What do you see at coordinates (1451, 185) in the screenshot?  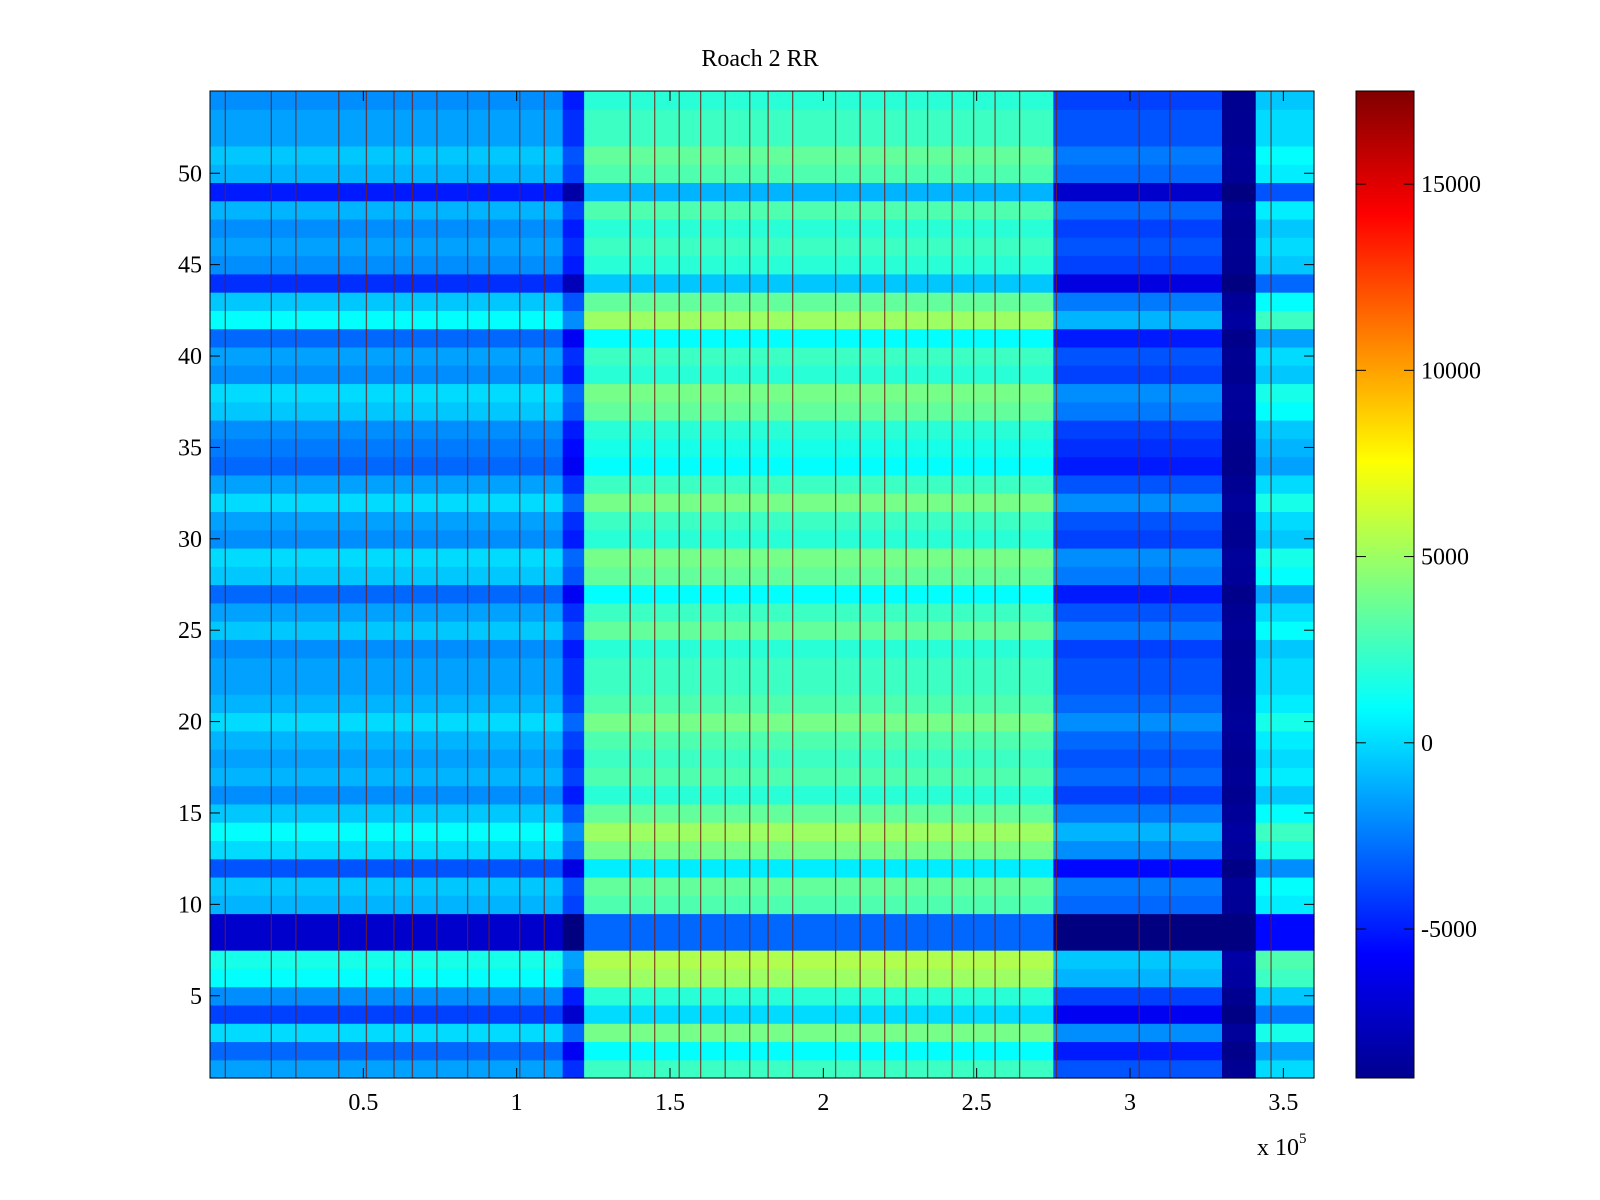 I see `colorbar-tick-label: 15000` at bounding box center [1451, 185].